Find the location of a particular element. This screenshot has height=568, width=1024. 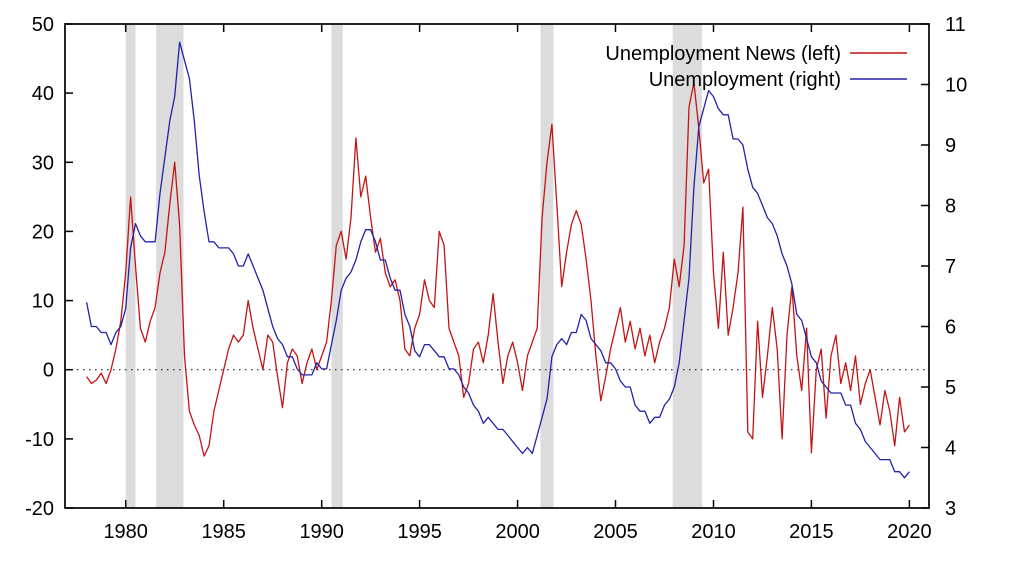

right-axis-tick-label: 11 is located at coordinates (955, 25).